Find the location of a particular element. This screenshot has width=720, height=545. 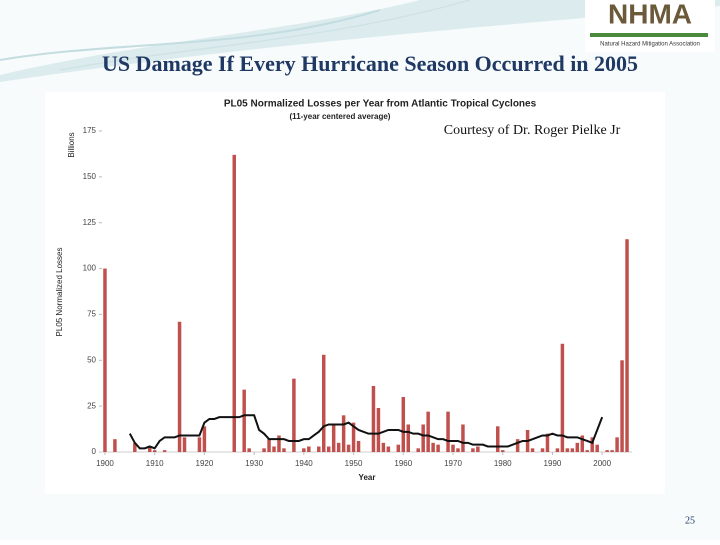

y-tick-label: 25 is located at coordinates (91, 405).